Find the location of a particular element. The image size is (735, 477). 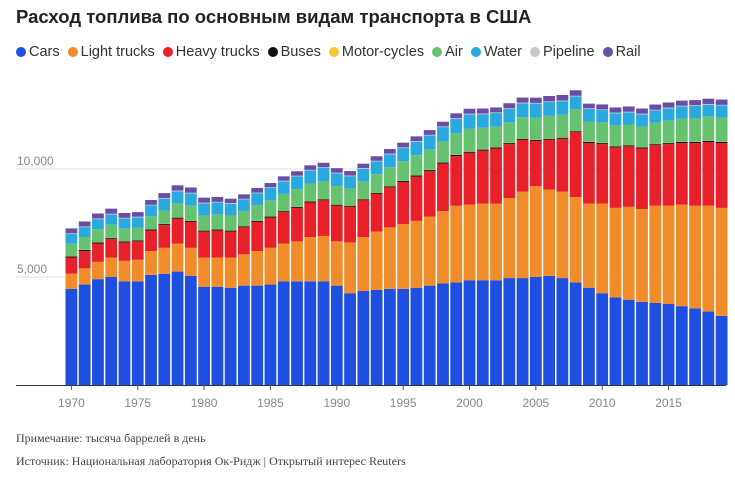

bar-water: 2018 Water: 560 is located at coordinates (708, 110).